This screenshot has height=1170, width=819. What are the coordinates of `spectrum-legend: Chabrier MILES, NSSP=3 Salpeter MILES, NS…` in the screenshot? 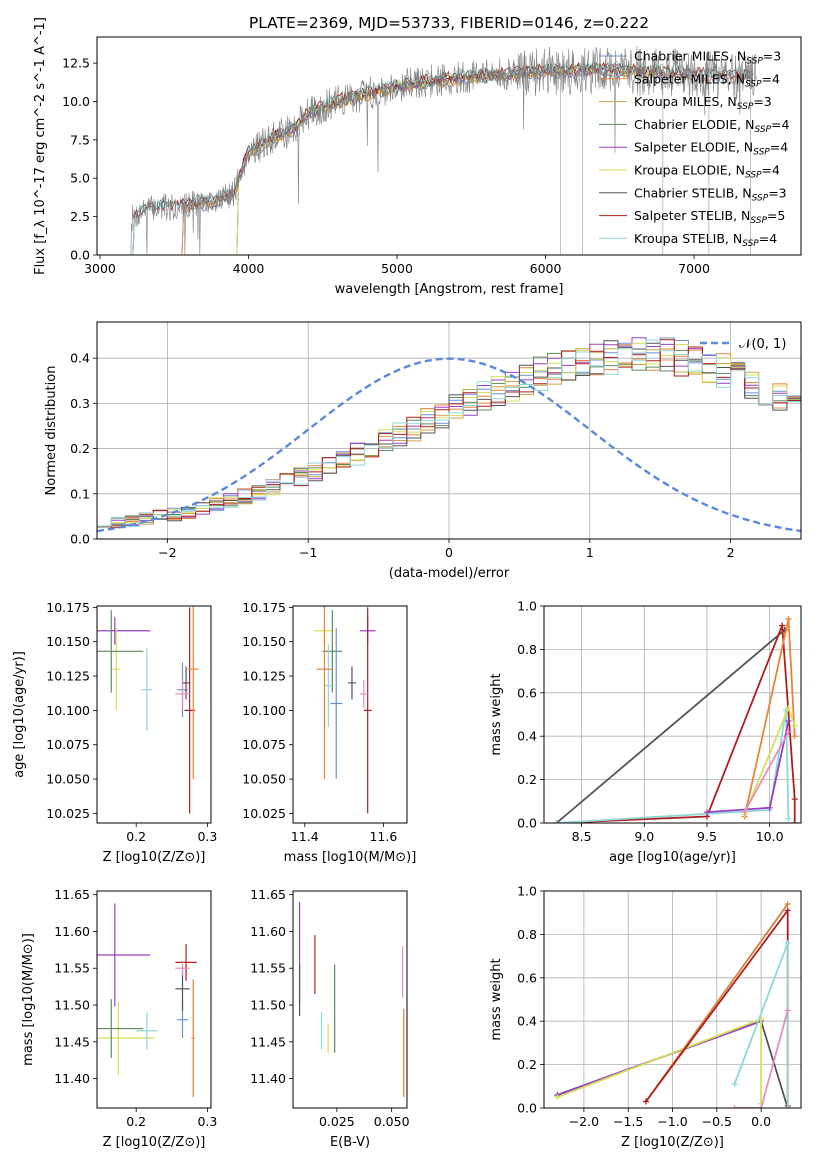 It's located at (694, 149).